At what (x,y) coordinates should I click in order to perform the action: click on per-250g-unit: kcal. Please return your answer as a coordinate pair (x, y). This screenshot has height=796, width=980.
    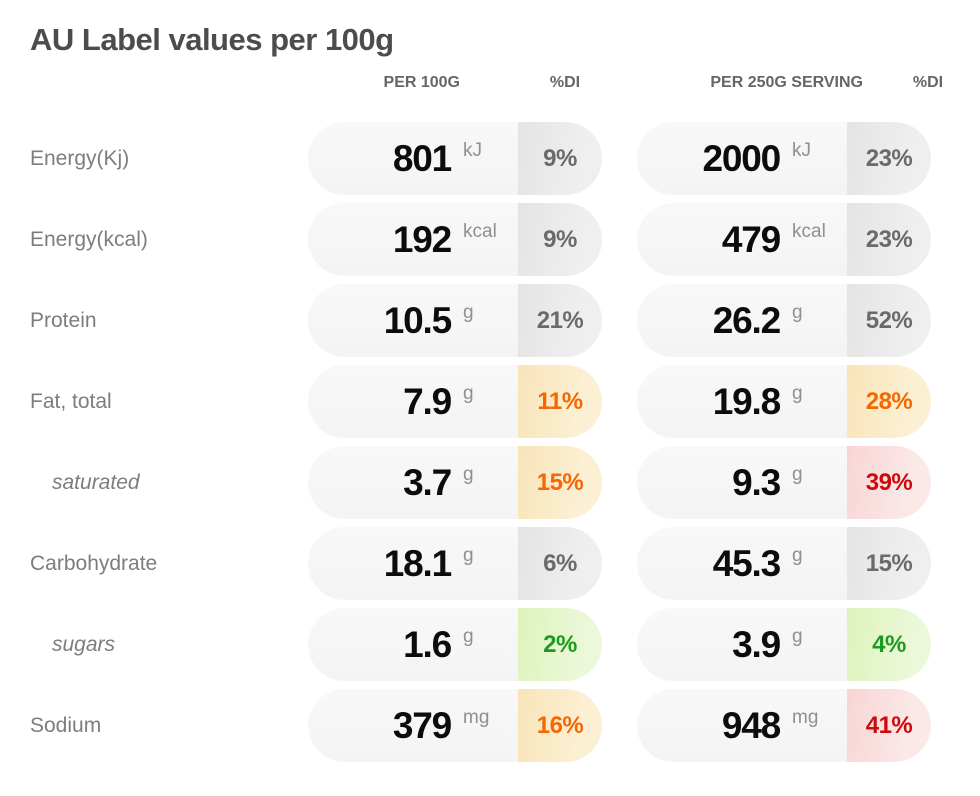
    Looking at the image, I should click on (809, 231).